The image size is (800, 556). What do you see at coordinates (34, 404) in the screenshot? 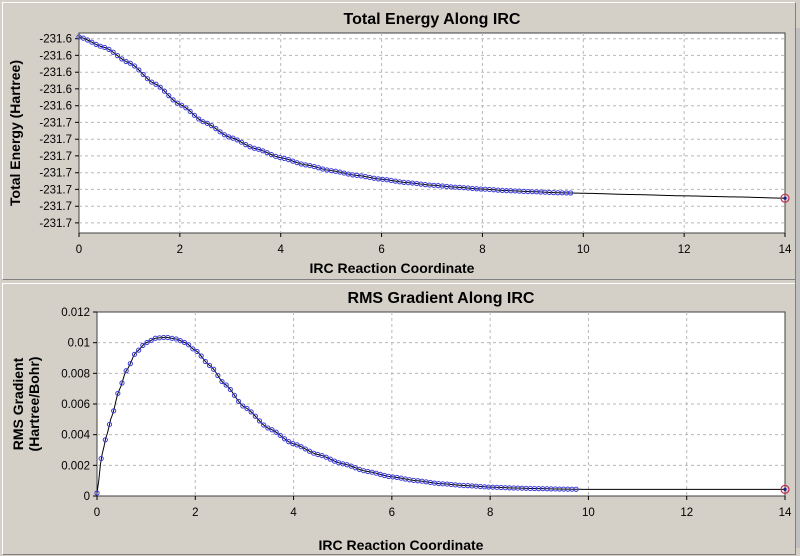
I see `y-axis-label-line: (Hartree/Bohr)` at bounding box center [34, 404].